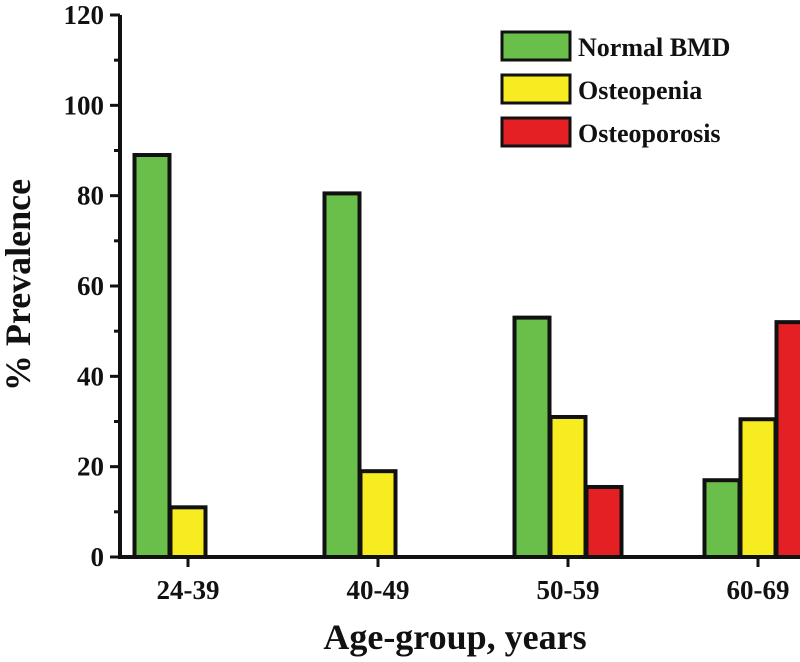  I want to click on y-tick-label: 0, so click(98, 557).